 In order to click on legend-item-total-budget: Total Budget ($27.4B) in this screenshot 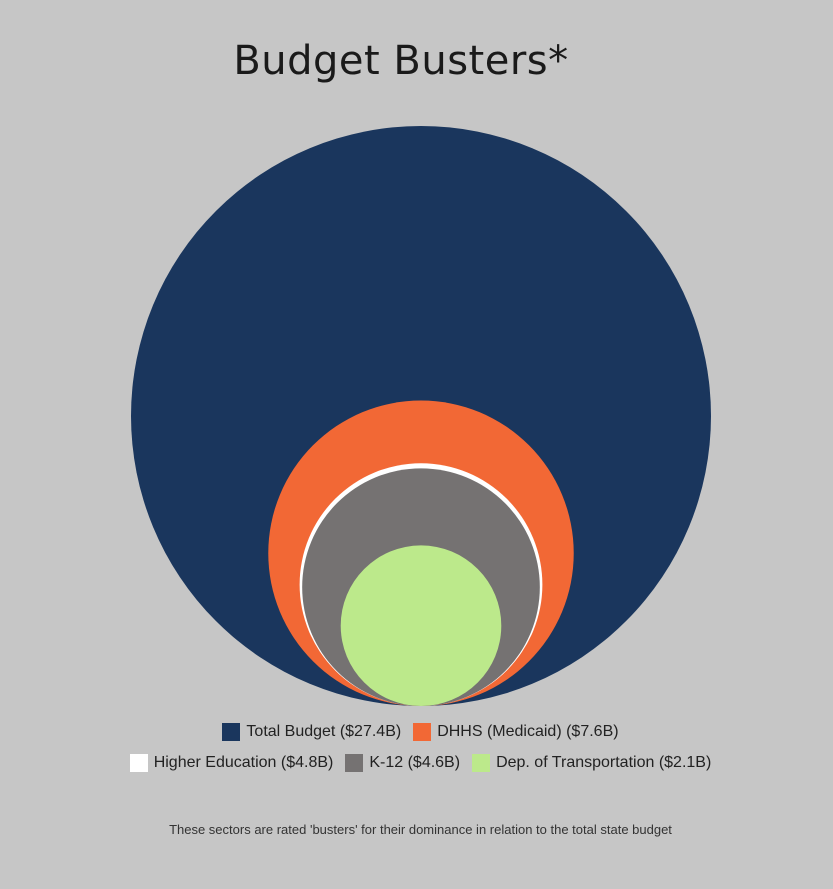, I will do `click(311, 732)`.